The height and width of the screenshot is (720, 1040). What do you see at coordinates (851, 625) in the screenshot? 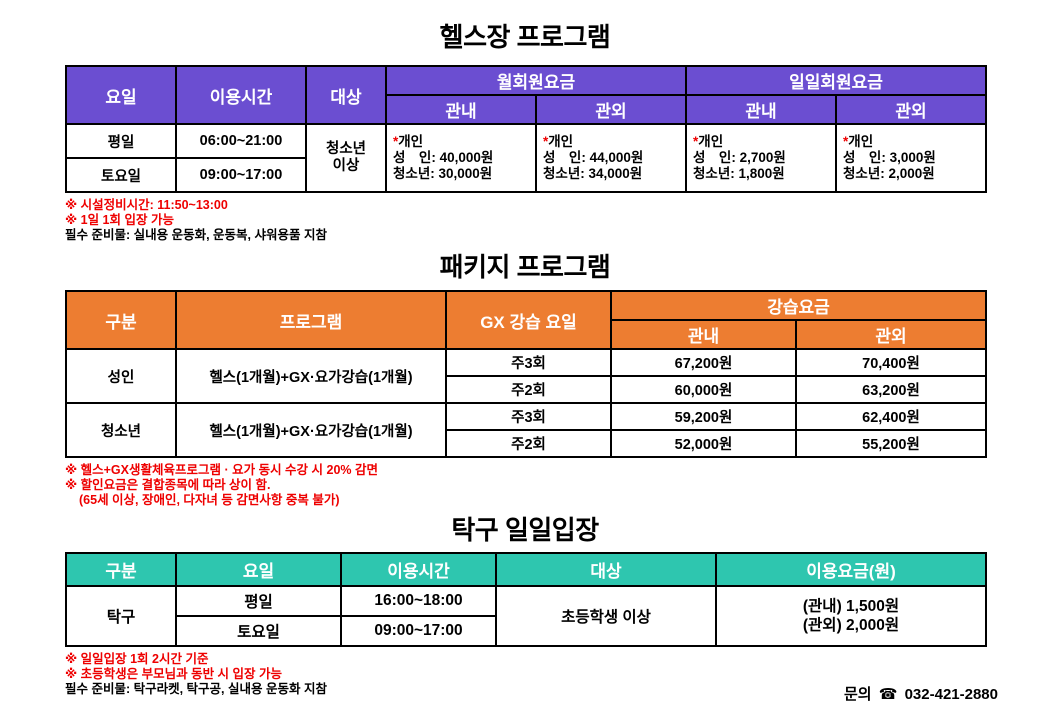
I see `tt-fee-outer: (관외) 2,000원` at bounding box center [851, 625].